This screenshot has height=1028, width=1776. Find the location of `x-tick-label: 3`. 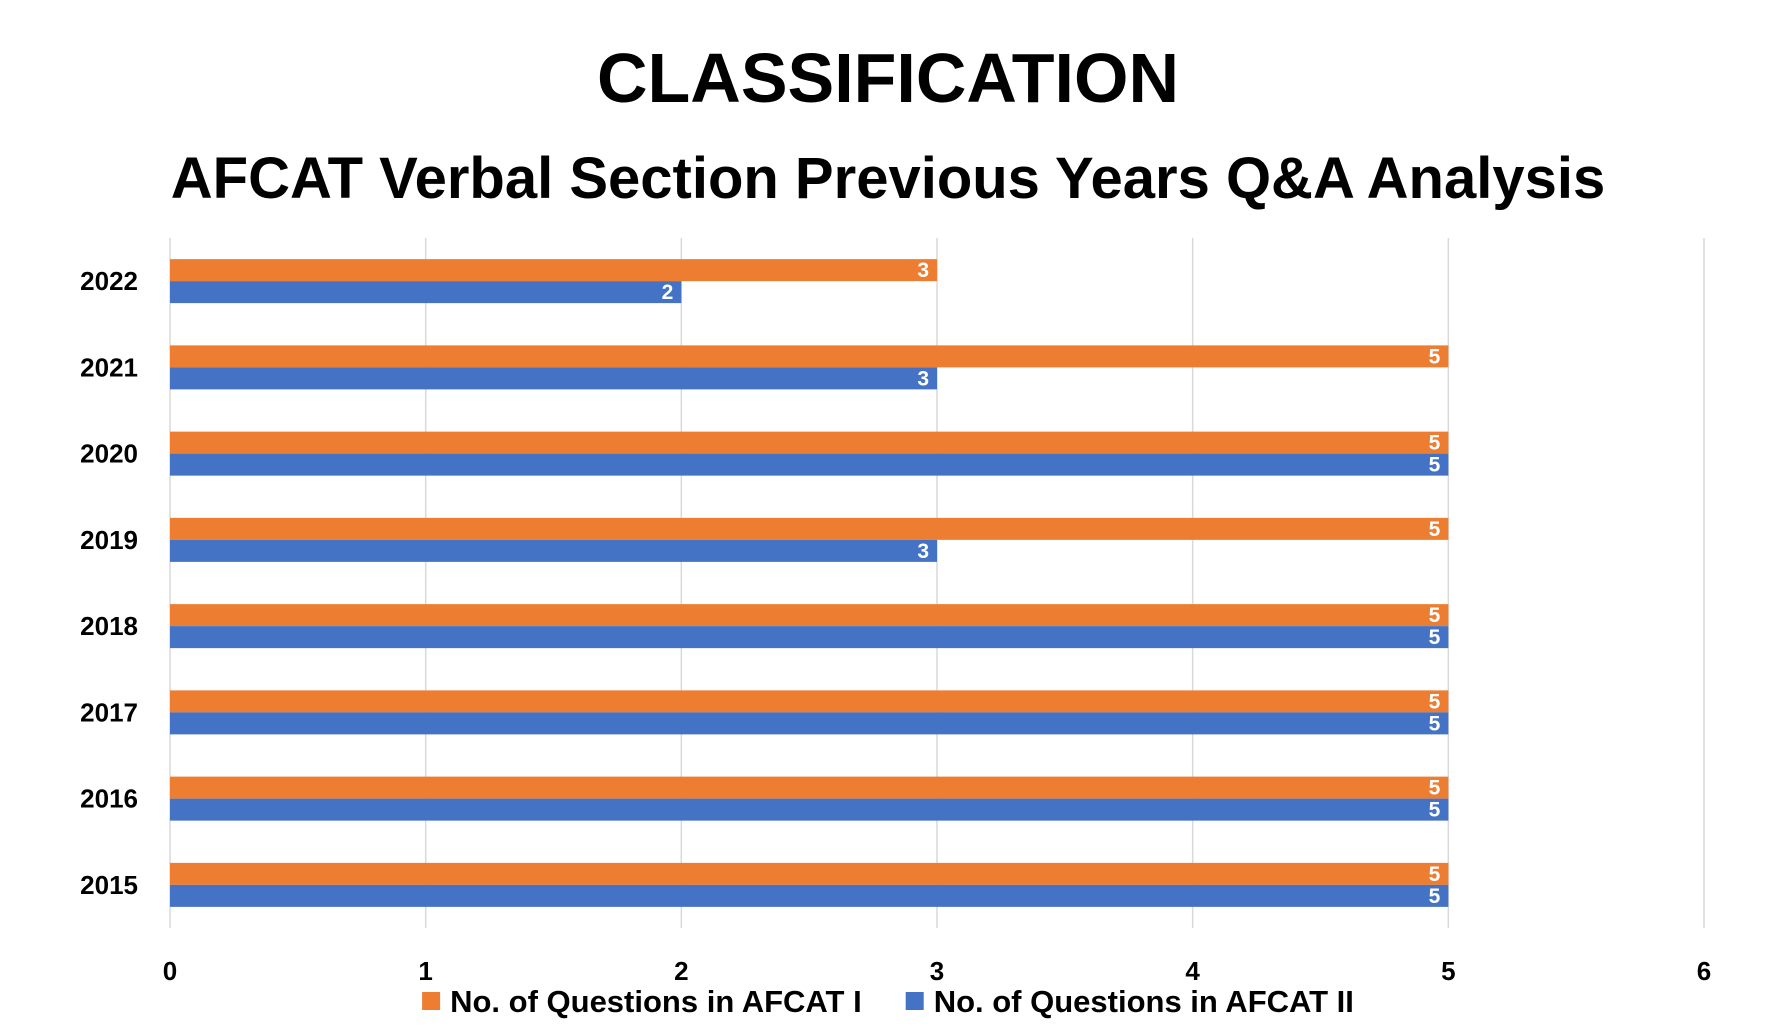

x-tick-label: 3 is located at coordinates (937, 971).